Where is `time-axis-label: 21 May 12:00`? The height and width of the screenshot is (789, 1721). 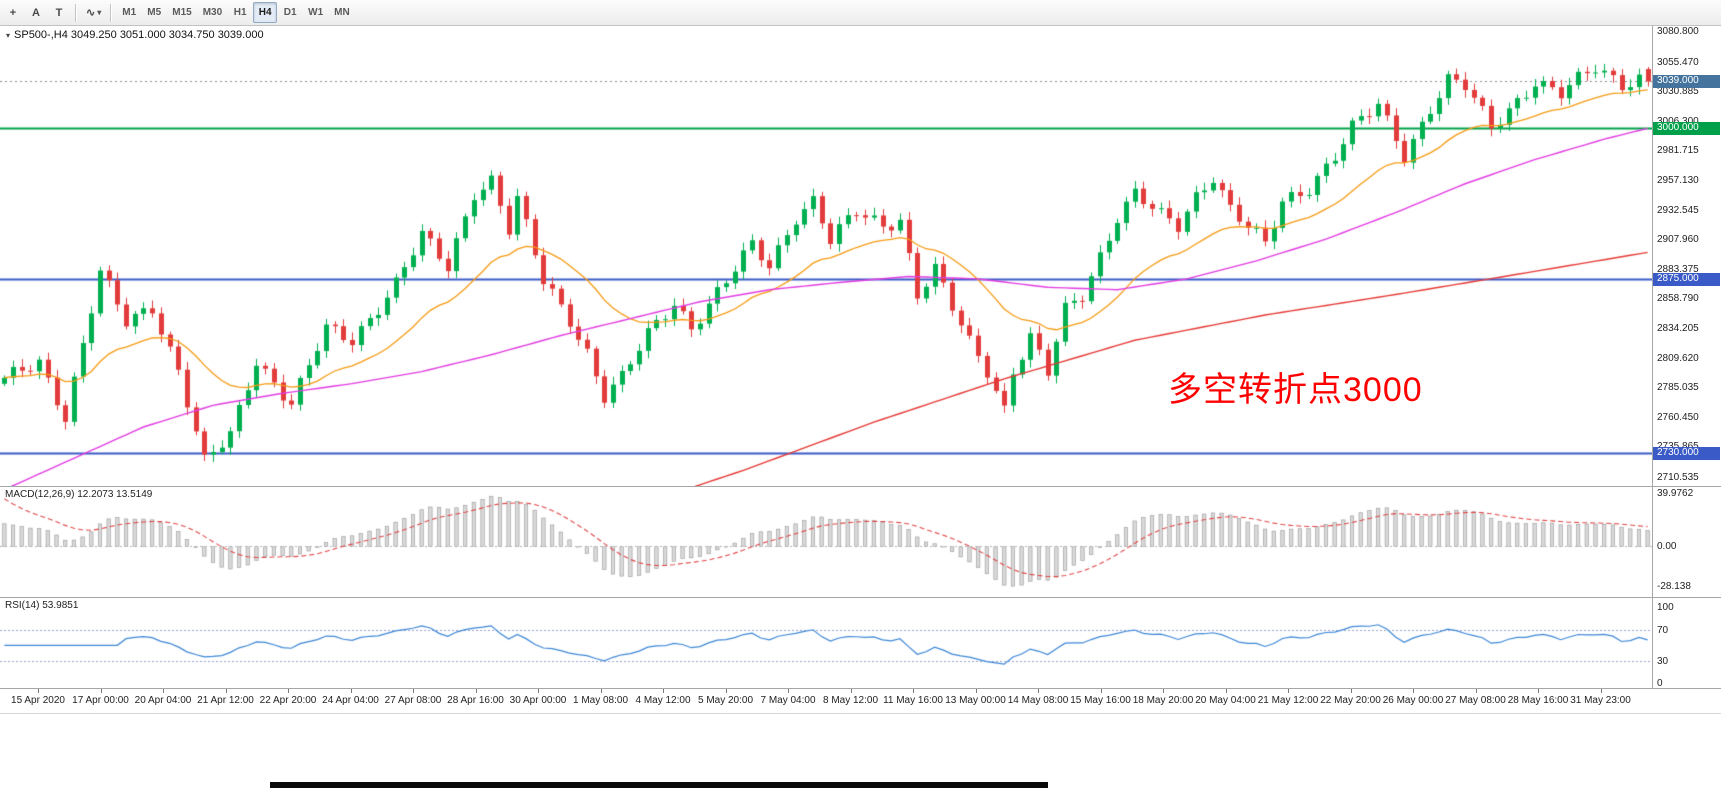 time-axis-label: 21 May 12:00 is located at coordinates (1288, 700).